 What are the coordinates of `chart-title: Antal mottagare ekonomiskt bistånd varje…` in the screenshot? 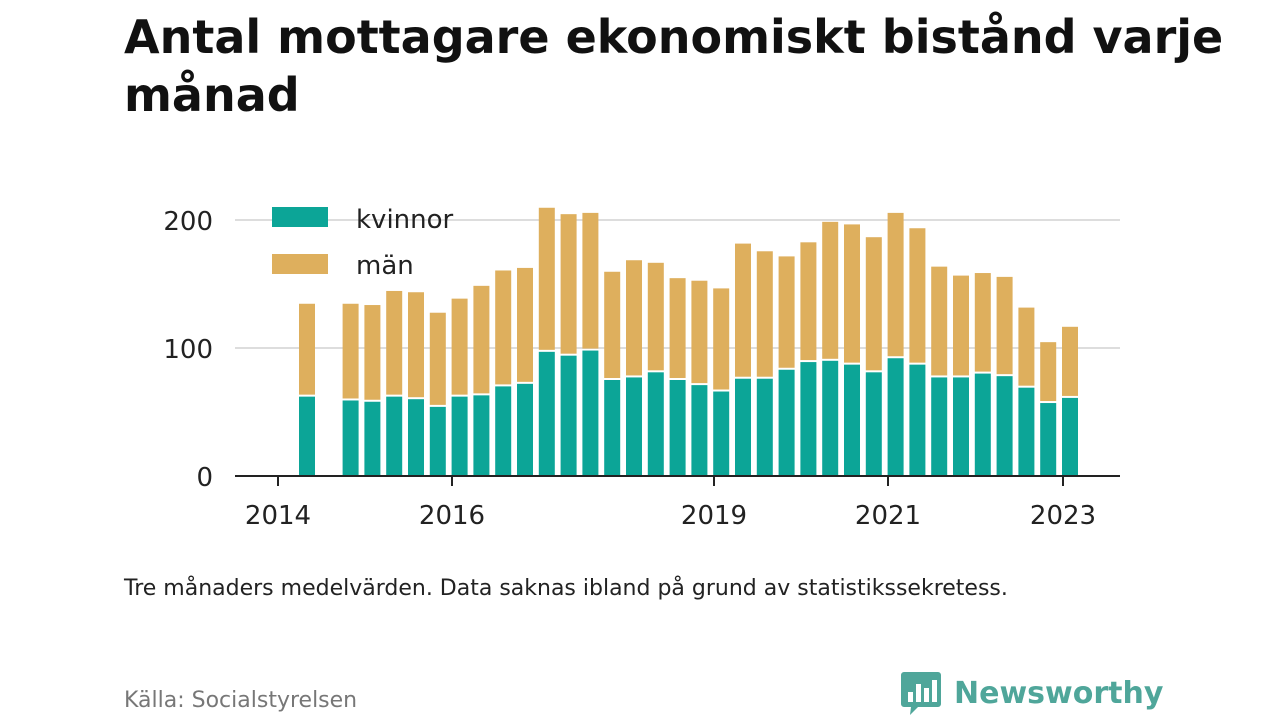 It's located at (674, 66).